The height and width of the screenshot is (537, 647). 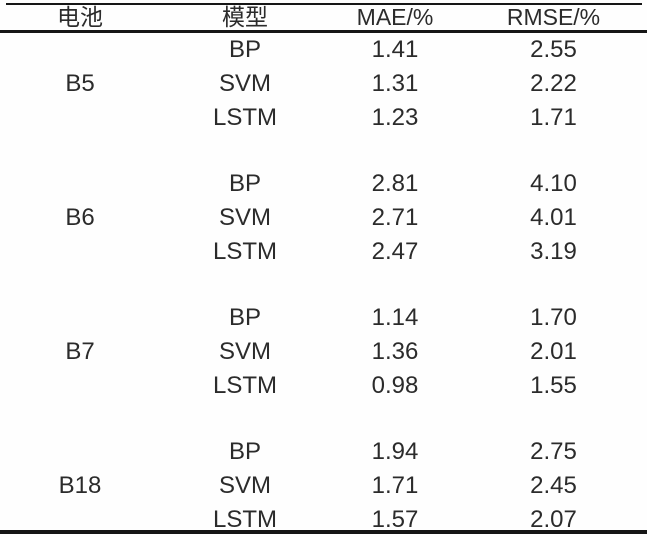 What do you see at coordinates (323, 184) in the screenshot?
I see `table-row: BP 2.81 4.10` at bounding box center [323, 184].